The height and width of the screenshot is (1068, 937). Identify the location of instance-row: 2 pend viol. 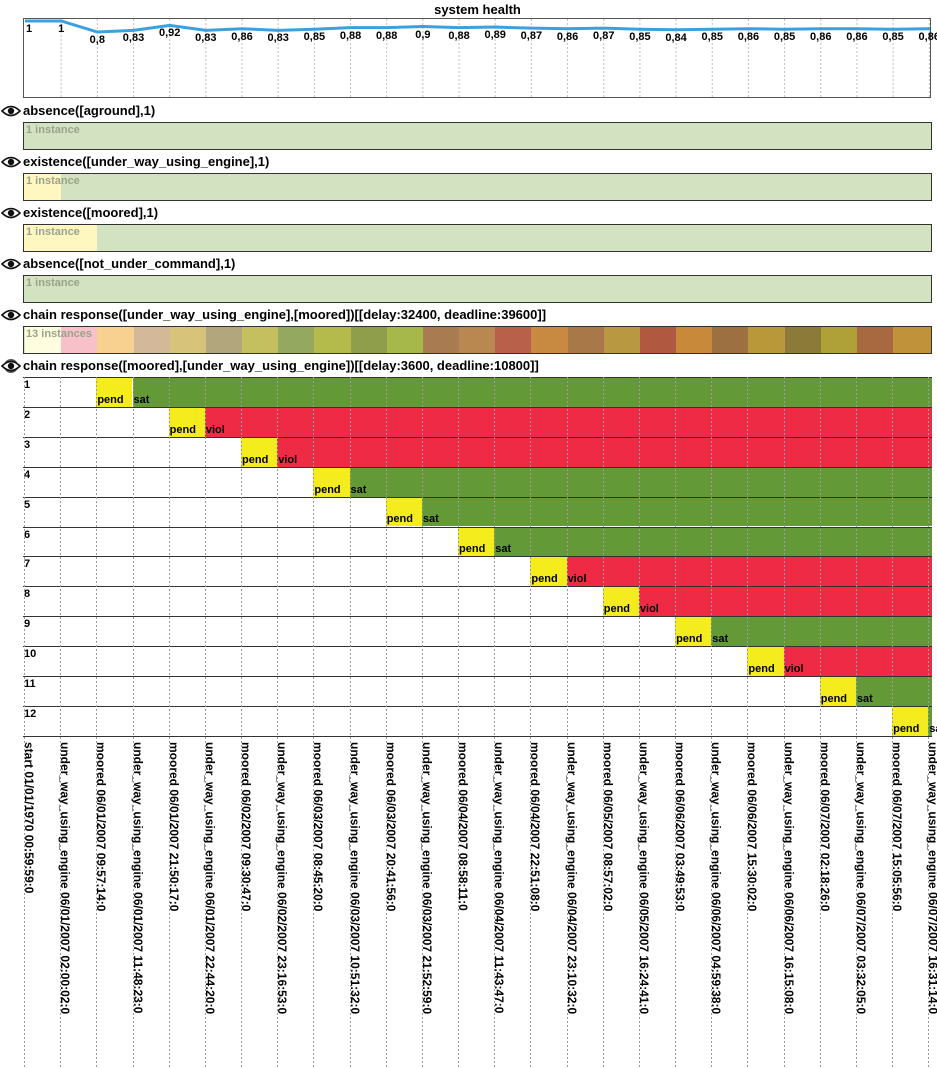
(477, 421).